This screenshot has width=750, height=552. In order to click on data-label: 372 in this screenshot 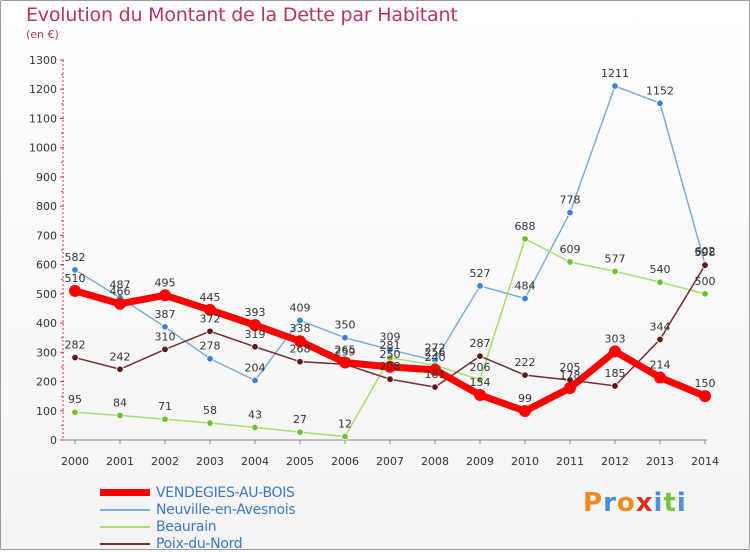, I will do `click(210, 318)`.